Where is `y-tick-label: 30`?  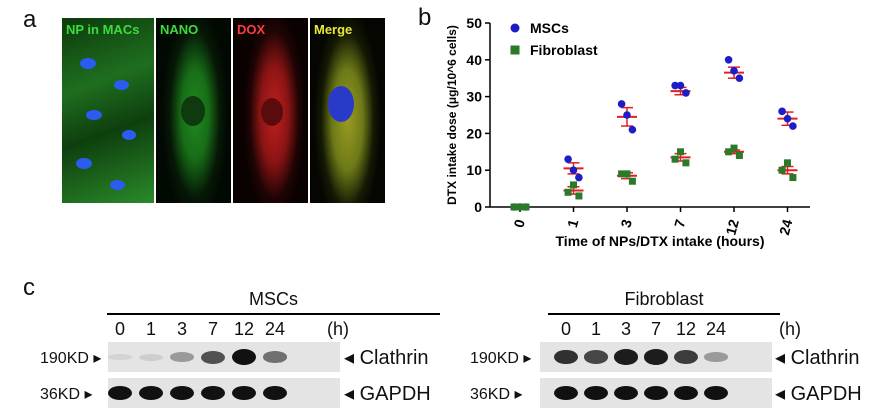
y-tick-label: 30 is located at coordinates (474, 97).